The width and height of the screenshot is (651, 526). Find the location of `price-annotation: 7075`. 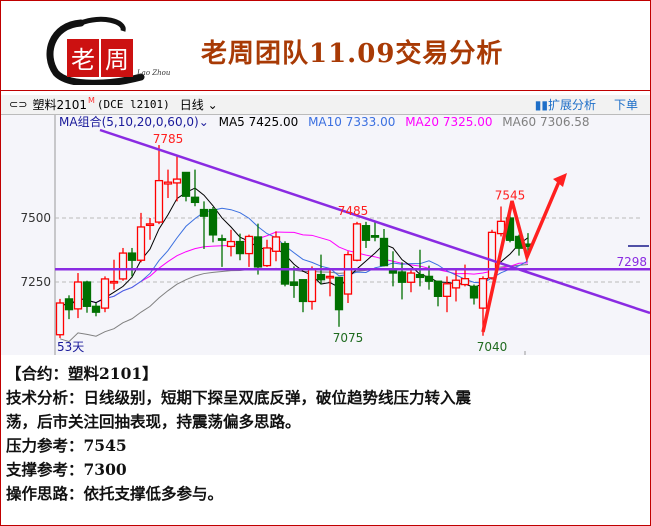

price-annotation: 7075 is located at coordinates (348, 338).